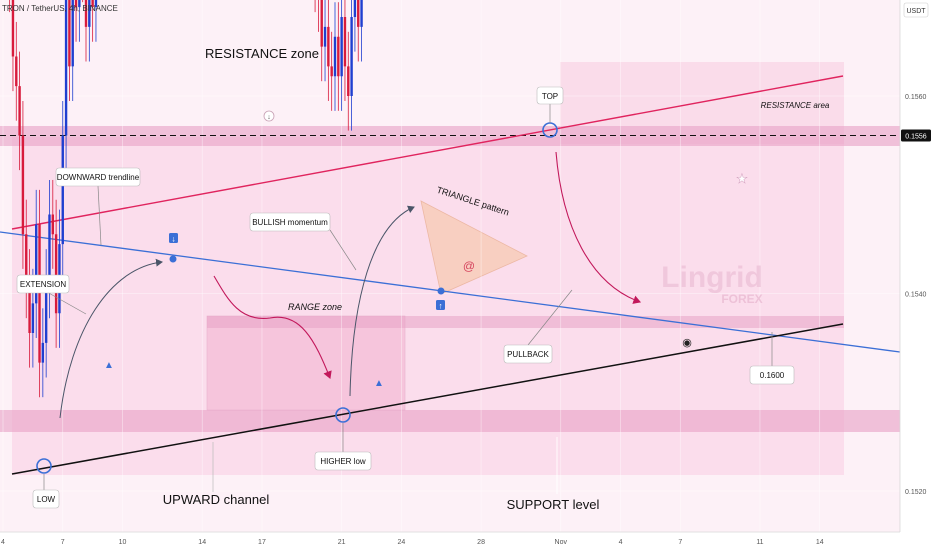  What do you see at coordinates (44, 466) in the screenshot?
I see `low-circle` at bounding box center [44, 466].